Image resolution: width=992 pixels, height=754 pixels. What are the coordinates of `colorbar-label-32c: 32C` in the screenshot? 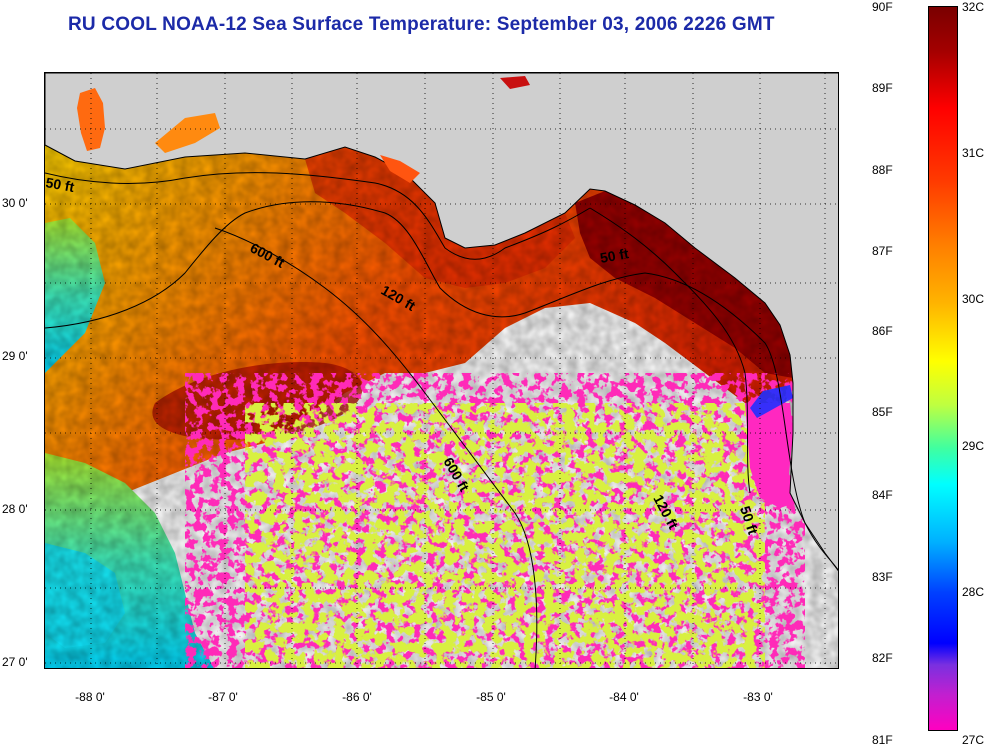 It's located at (973, 7).